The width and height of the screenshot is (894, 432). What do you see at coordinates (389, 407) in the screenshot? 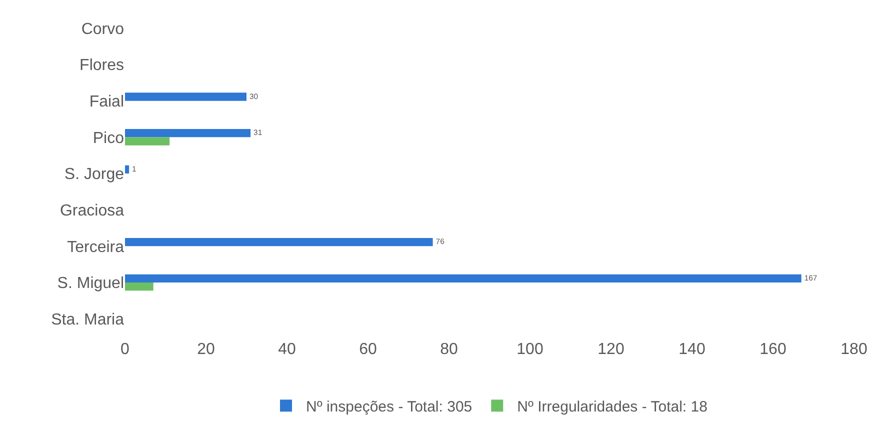
I see `legend-label: Nº inspeções - Total: 305` at bounding box center [389, 407].